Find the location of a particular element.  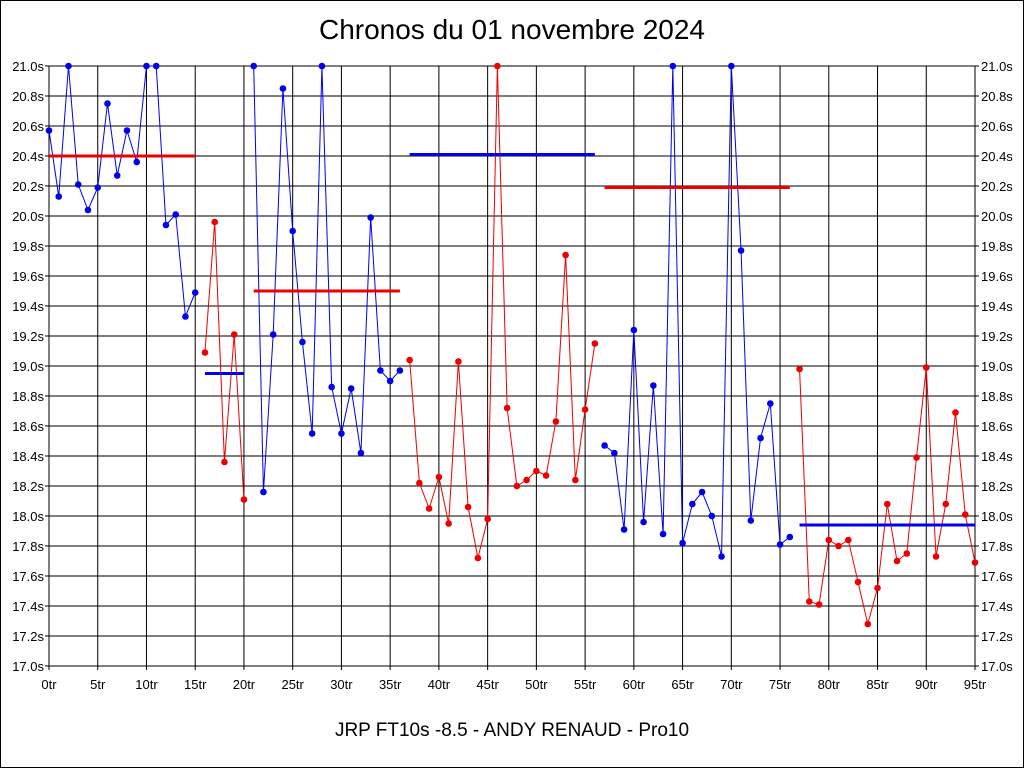

y-tick-label-left: 17.6s is located at coordinates (28, 576).